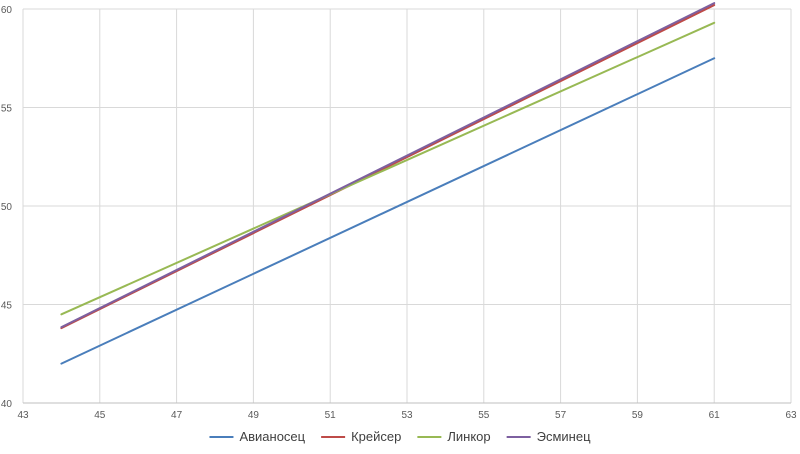  What do you see at coordinates (376, 436) in the screenshot?
I see `legend-label: Крейсер` at bounding box center [376, 436].